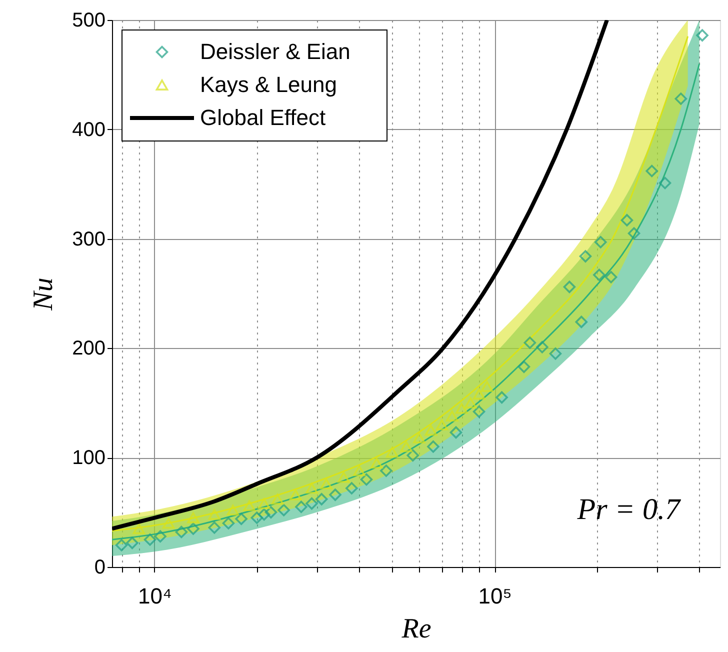 This screenshot has height=652, width=728. What do you see at coordinates (89, 129) in the screenshot?
I see `y-tick-label: 400` at bounding box center [89, 129].